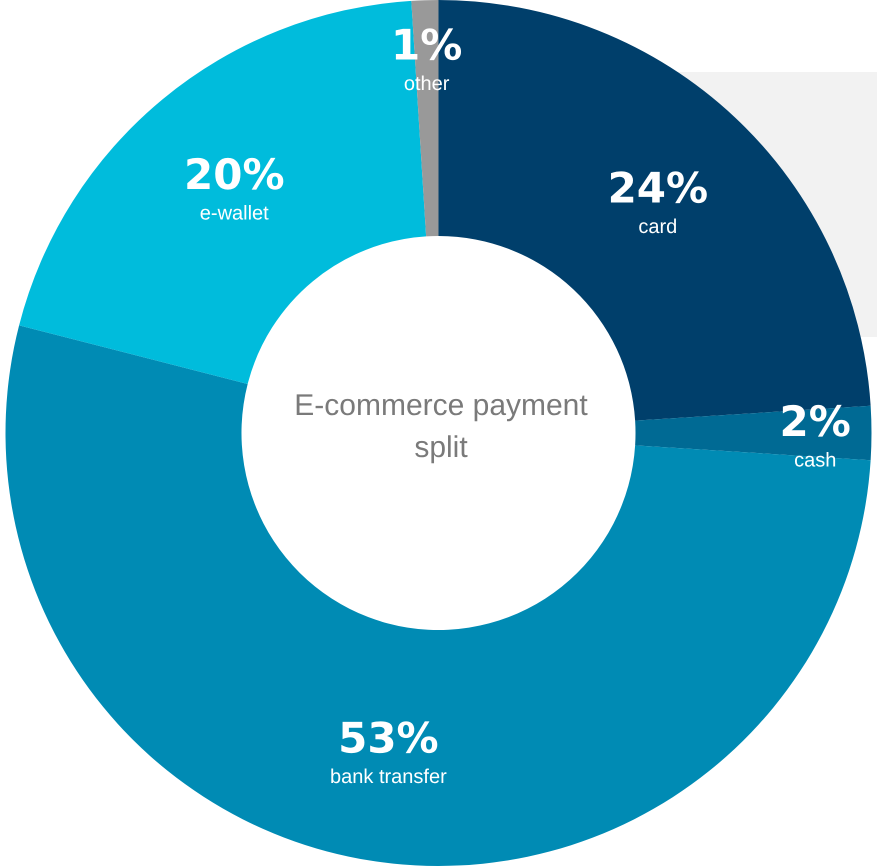  Describe the element at coordinates (389, 777) in the screenshot. I see `slice-label: bank transfer` at that location.